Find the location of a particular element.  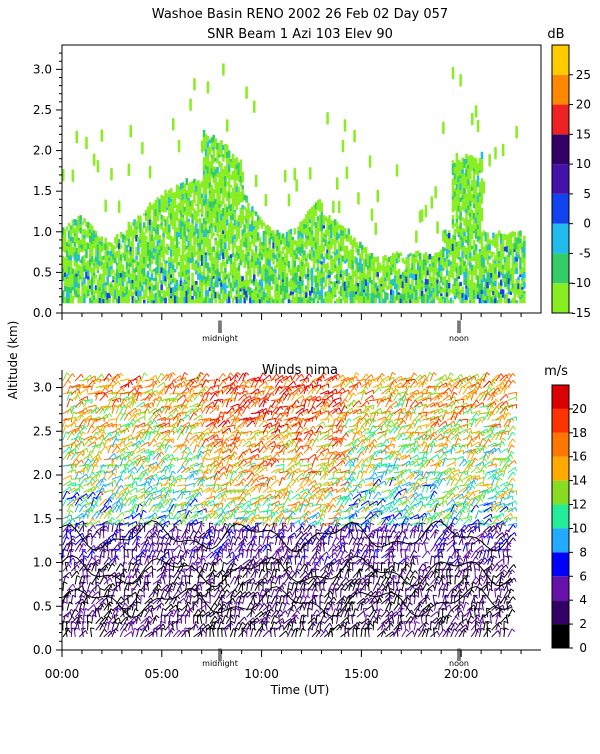

snr-y-ticks: 0.00.51.01.52.02.53.0 is located at coordinates (47, 186).